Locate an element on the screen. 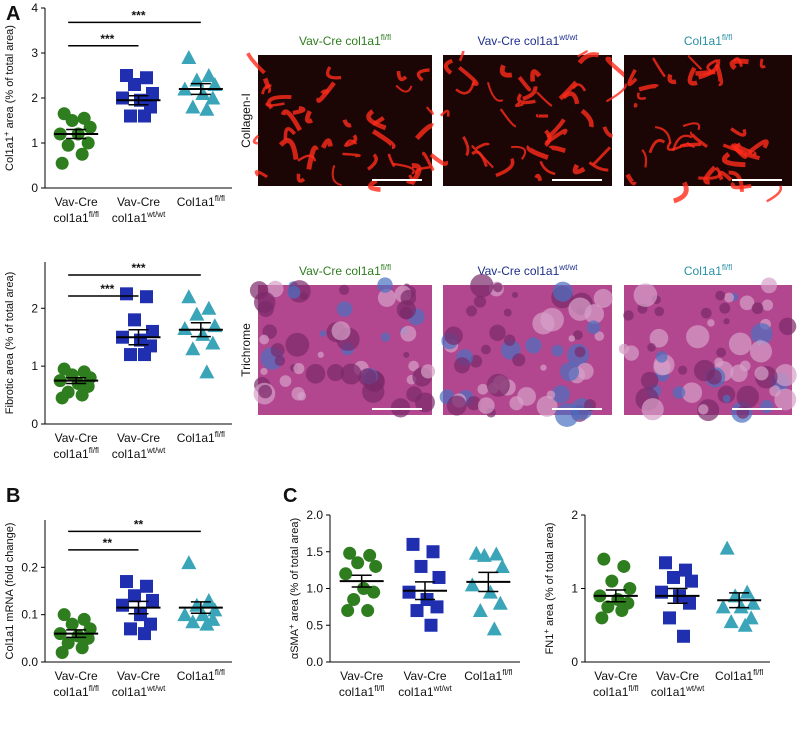 Image resolution: width=802 pixels, height=732 pixels. y-tick-label: 2 is located at coordinates (34, 308).